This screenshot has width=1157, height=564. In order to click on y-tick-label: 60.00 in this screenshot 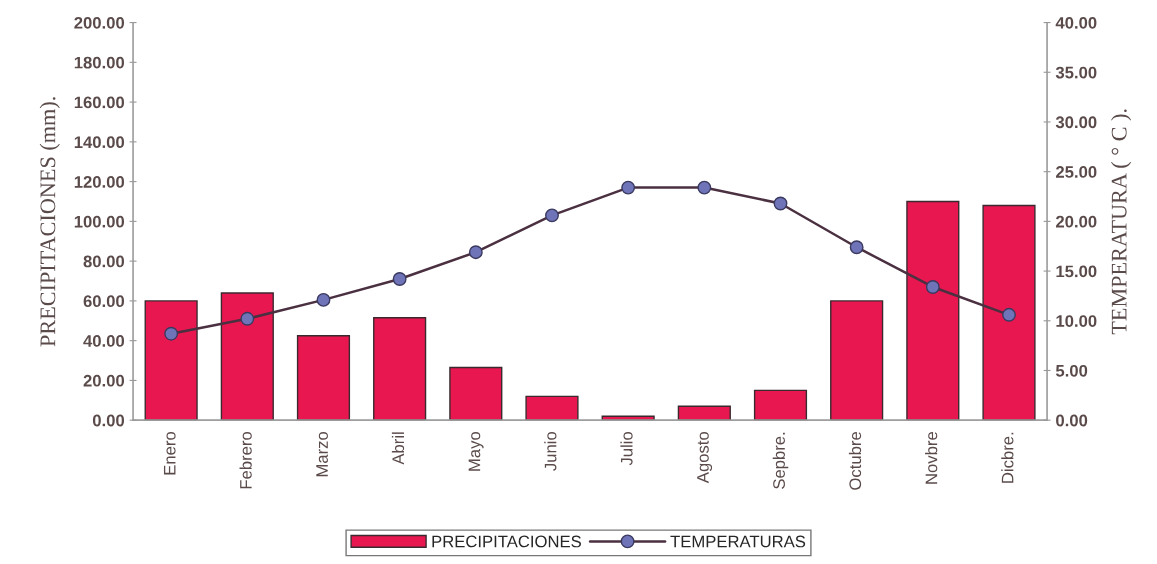, I will do `click(104, 301)`.